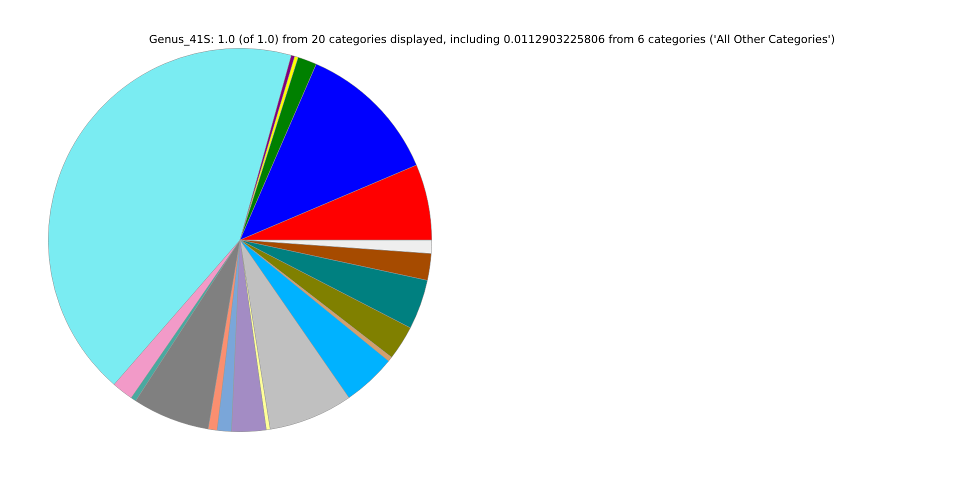 The image size is (960, 480). I want to click on text: Genus_41S: 1.0 (of 1.0) from 20 categories displayed, including 0.0112903225806 from 6 categories ('All Other Categories'), so click(492, 39).